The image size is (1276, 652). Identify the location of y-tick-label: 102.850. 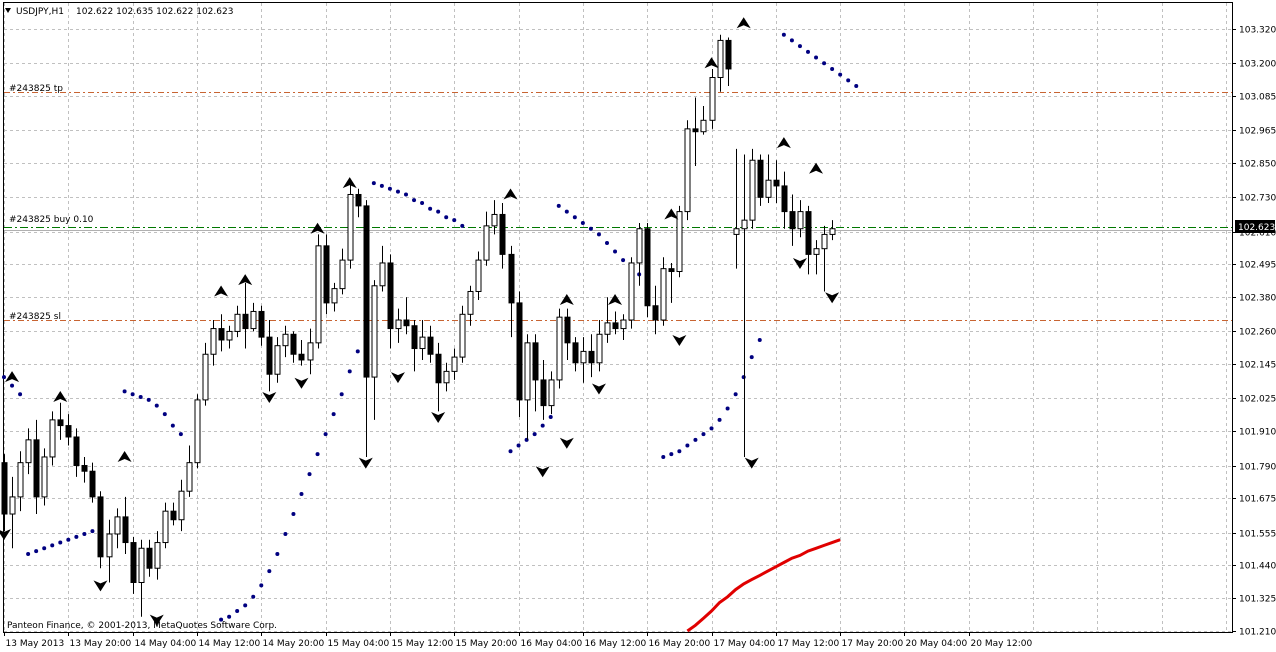
(1257, 165).